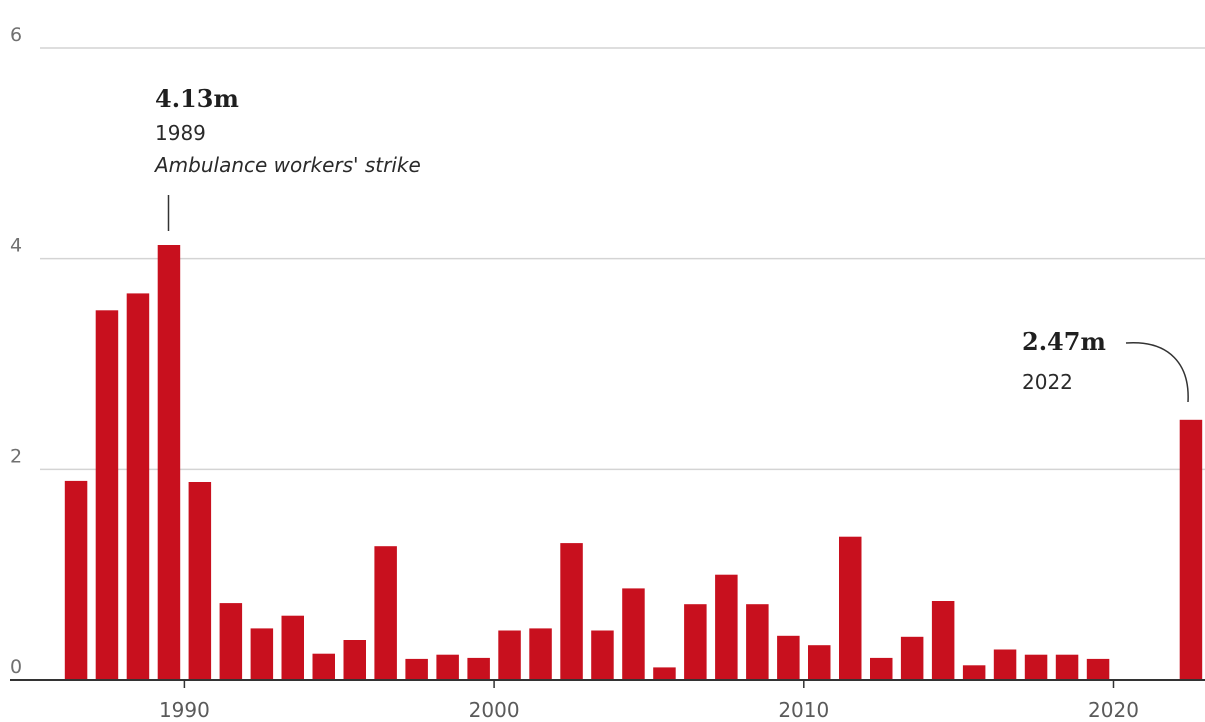 The height and width of the screenshot is (722, 1205). Describe the element at coordinates (447, 667) in the screenshot. I see `bar-1998` at that location.